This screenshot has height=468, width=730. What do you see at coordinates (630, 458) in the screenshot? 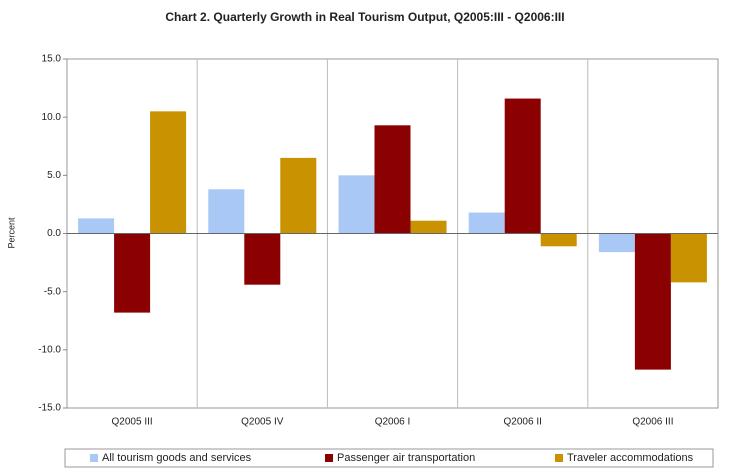
I see `legend-label: Traveler accommodations` at bounding box center [630, 458].